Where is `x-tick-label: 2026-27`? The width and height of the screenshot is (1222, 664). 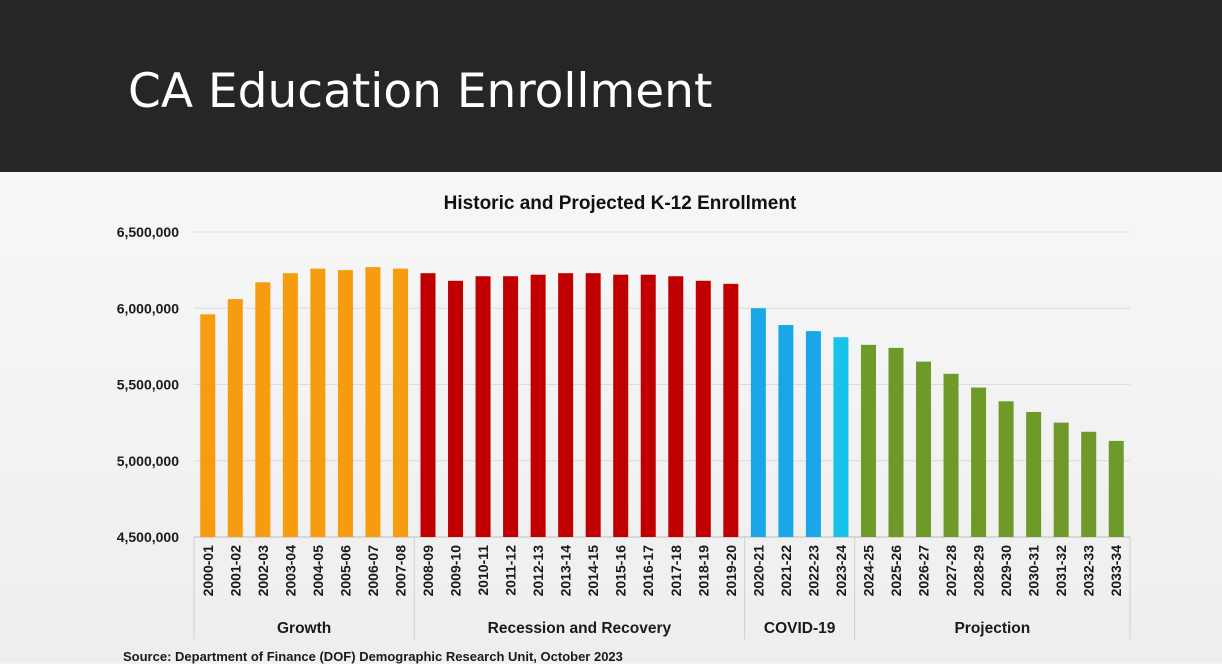
x-tick-label: 2026-27 is located at coordinates (924, 571).